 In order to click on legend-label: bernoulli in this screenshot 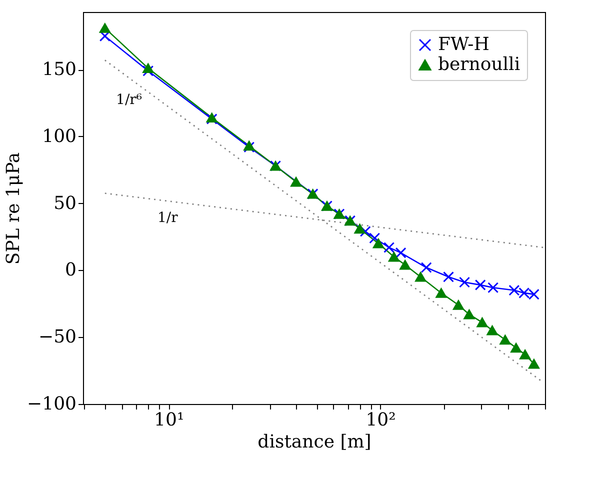, I will do `click(479, 64)`.